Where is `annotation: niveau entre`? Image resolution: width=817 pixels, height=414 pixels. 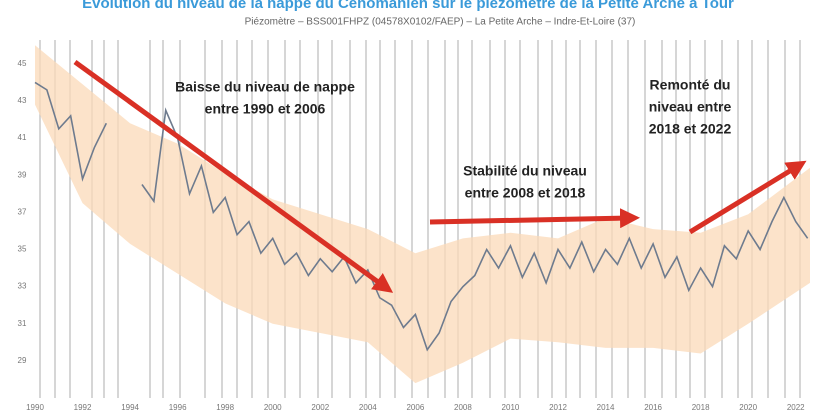 annotation: niveau entre is located at coordinates (690, 107).